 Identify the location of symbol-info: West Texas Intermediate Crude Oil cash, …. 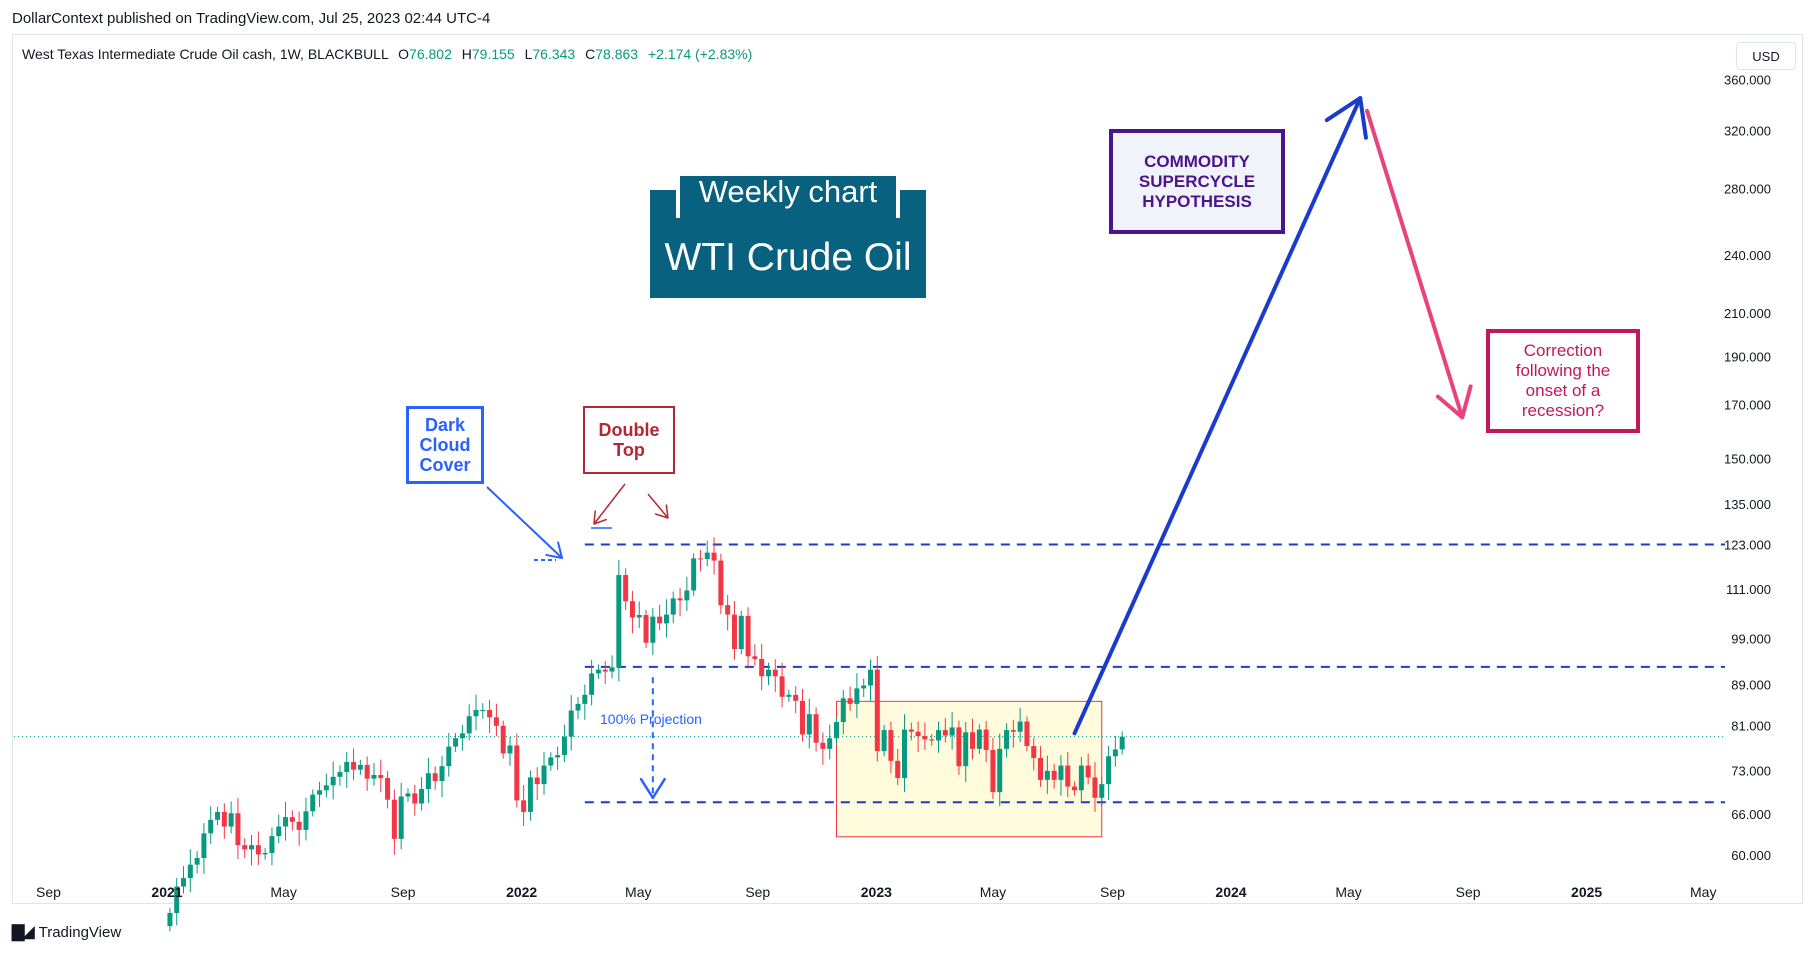
(387, 54).